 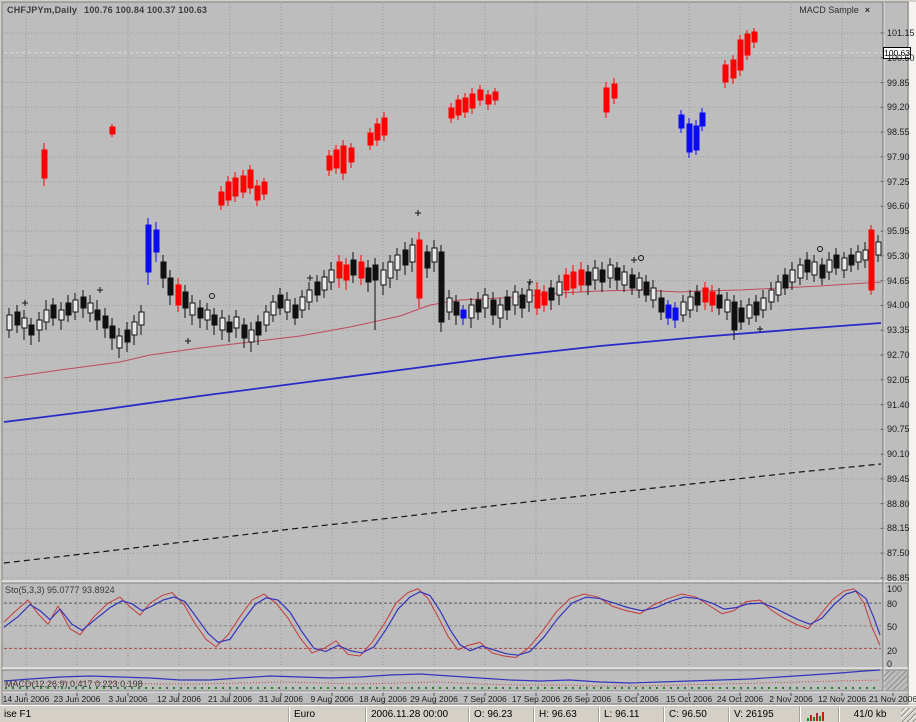 What do you see at coordinates (898, 231) in the screenshot?
I see `price-axis-label: 95.95` at bounding box center [898, 231].